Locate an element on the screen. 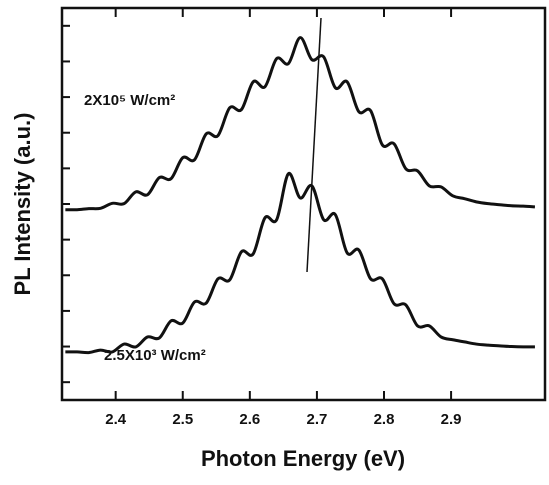 The height and width of the screenshot is (485, 549). y-axis-label: PL Intensity (a.u.) is located at coordinates (22, 204).